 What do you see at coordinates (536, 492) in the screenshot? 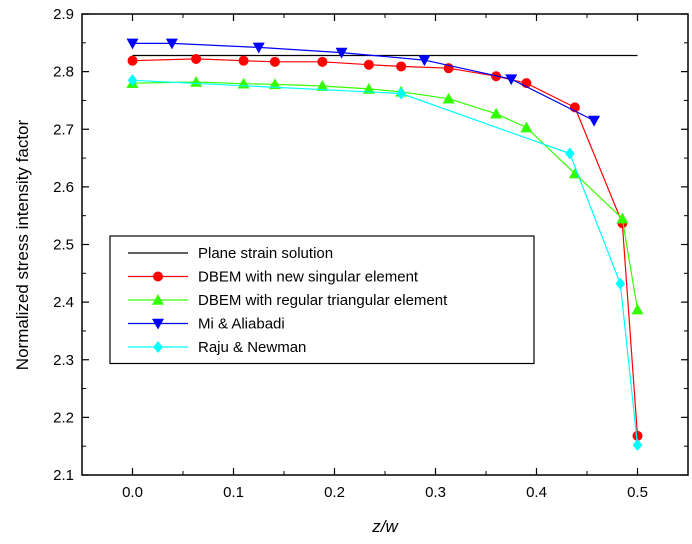
I see `x-tick-label: 0.4` at bounding box center [536, 492].